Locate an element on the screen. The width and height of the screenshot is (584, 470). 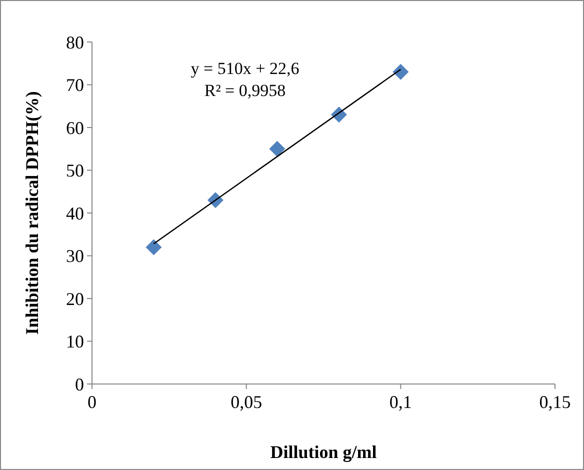
y-tick-label: 20 is located at coordinates (75, 298).